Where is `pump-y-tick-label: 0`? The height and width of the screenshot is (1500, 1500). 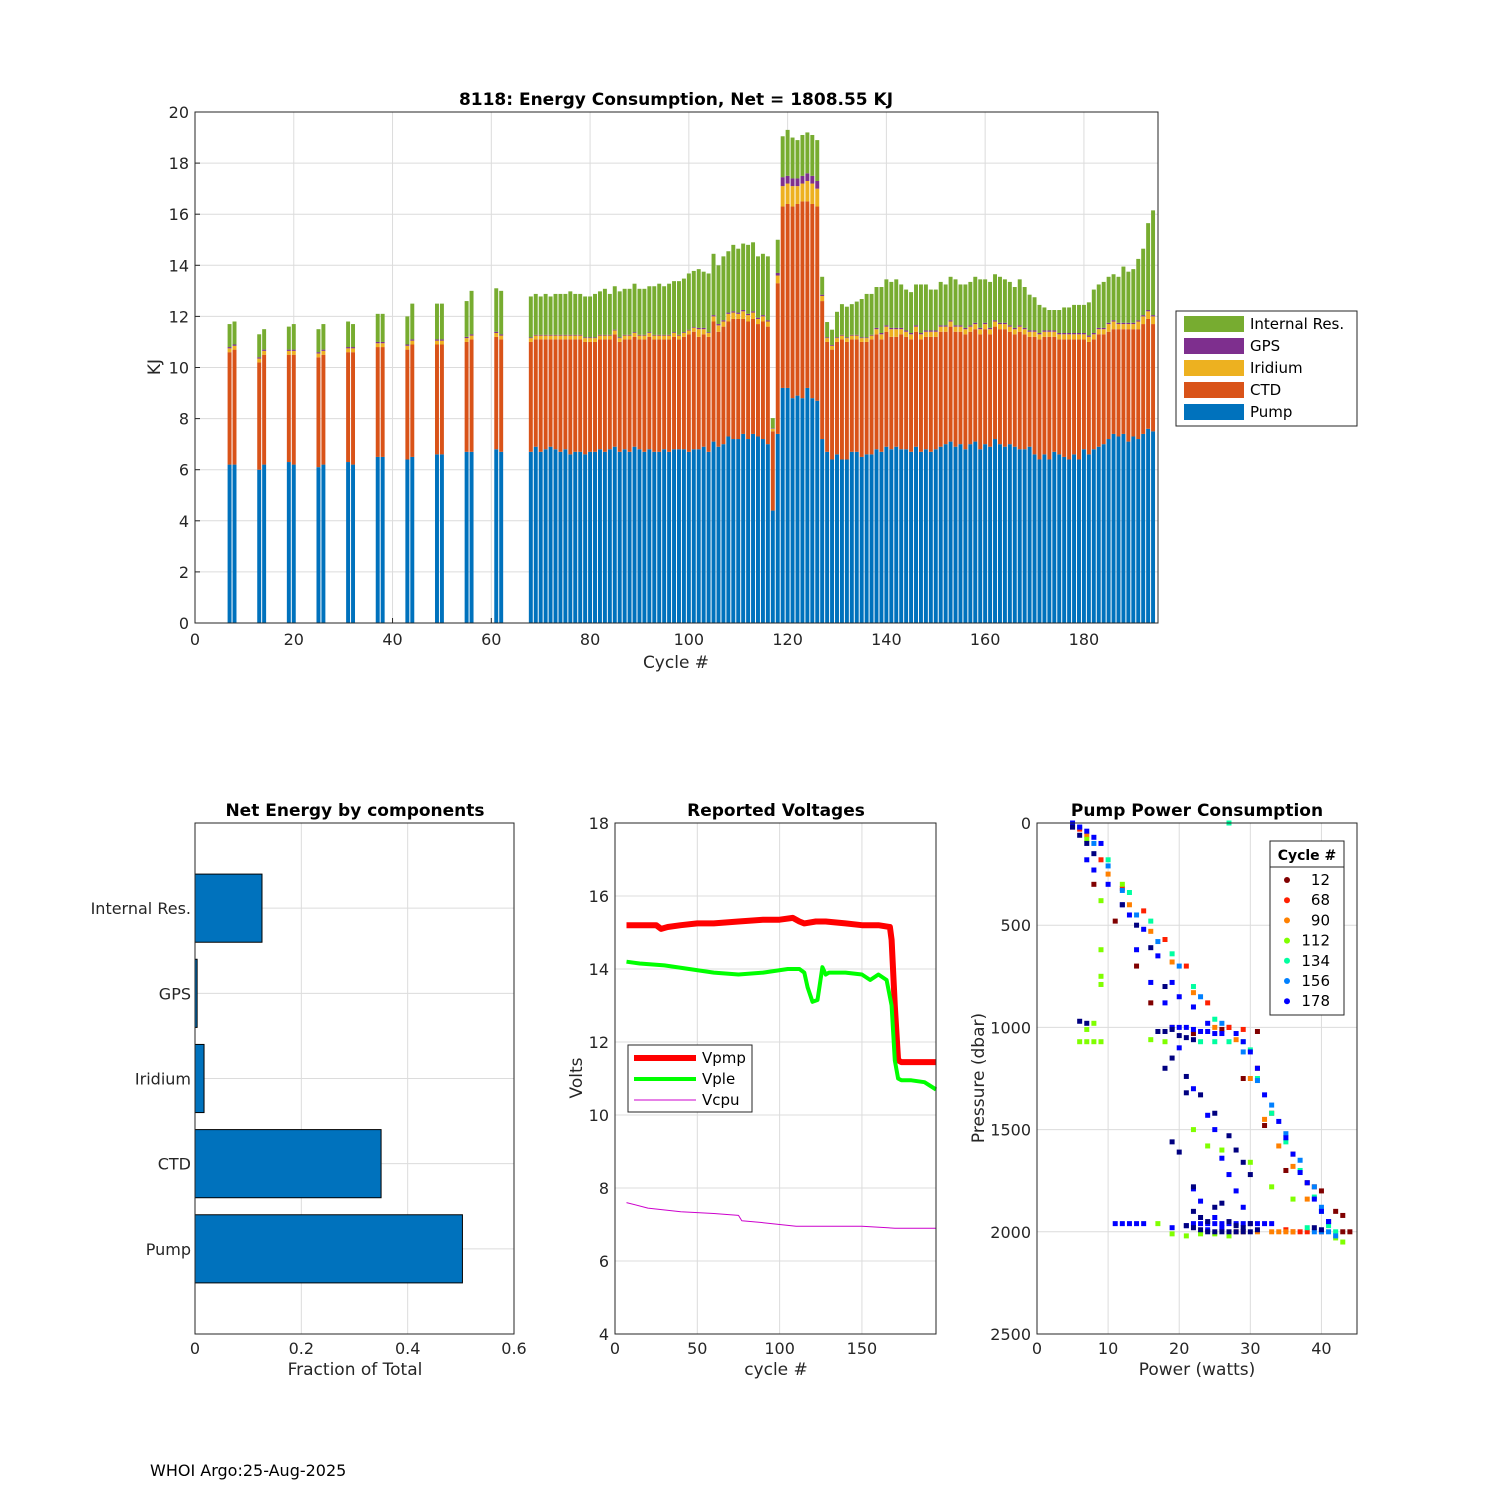
pump-y-tick-label: 0 is located at coordinates (1026, 823).